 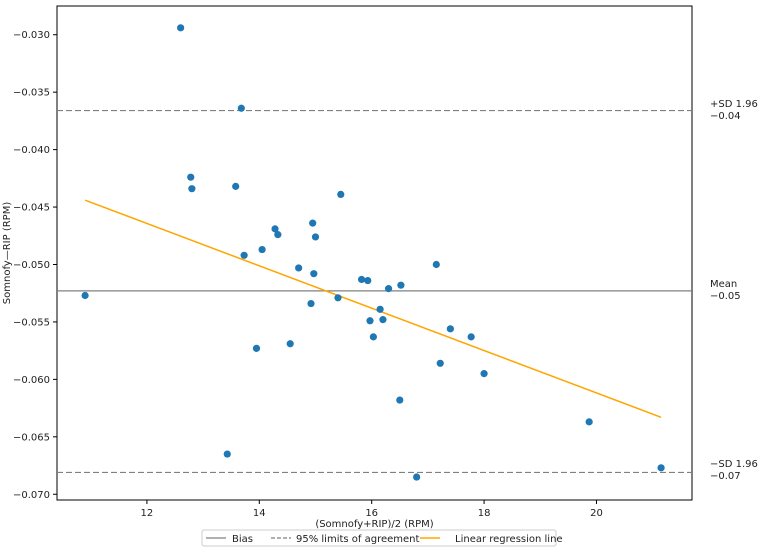 What do you see at coordinates (725, 296) in the screenshot?
I see `mean-label-value: −0.05` at bounding box center [725, 296].